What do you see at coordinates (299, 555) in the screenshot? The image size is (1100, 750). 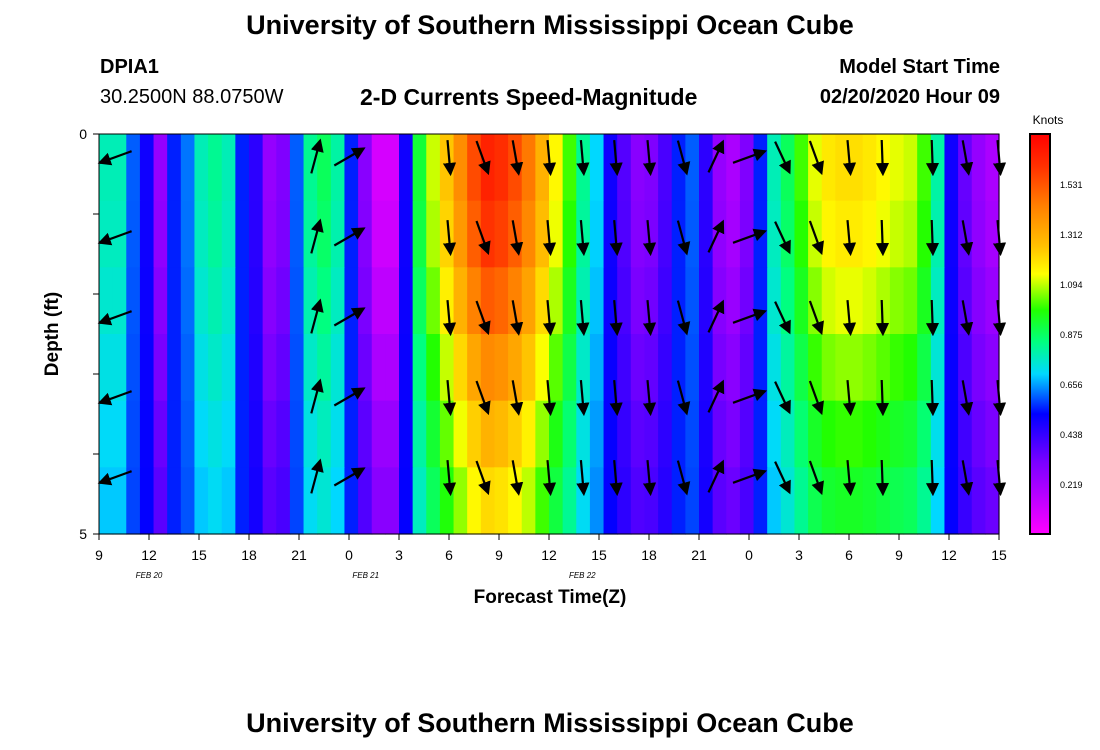 I see `x-tick-label: 21` at bounding box center [299, 555].